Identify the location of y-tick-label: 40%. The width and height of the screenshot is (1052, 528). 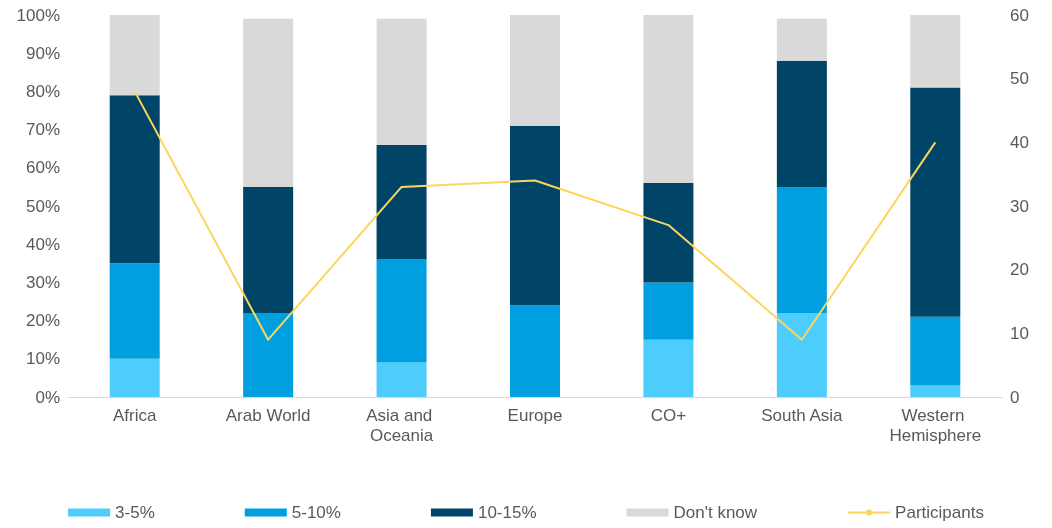
(42, 244).